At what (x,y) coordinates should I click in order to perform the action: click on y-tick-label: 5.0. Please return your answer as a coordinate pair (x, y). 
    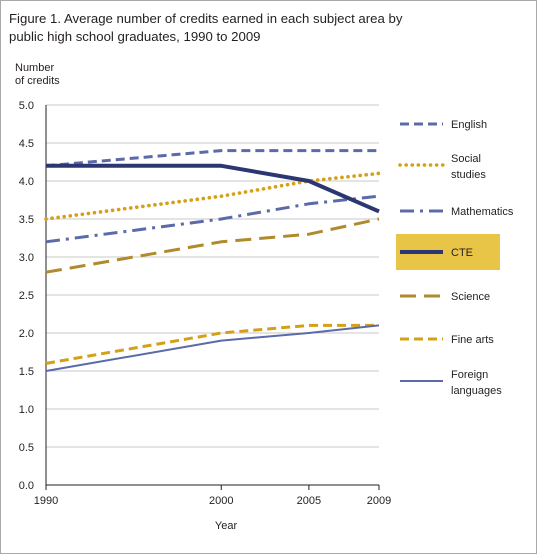
    Looking at the image, I should click on (26, 106).